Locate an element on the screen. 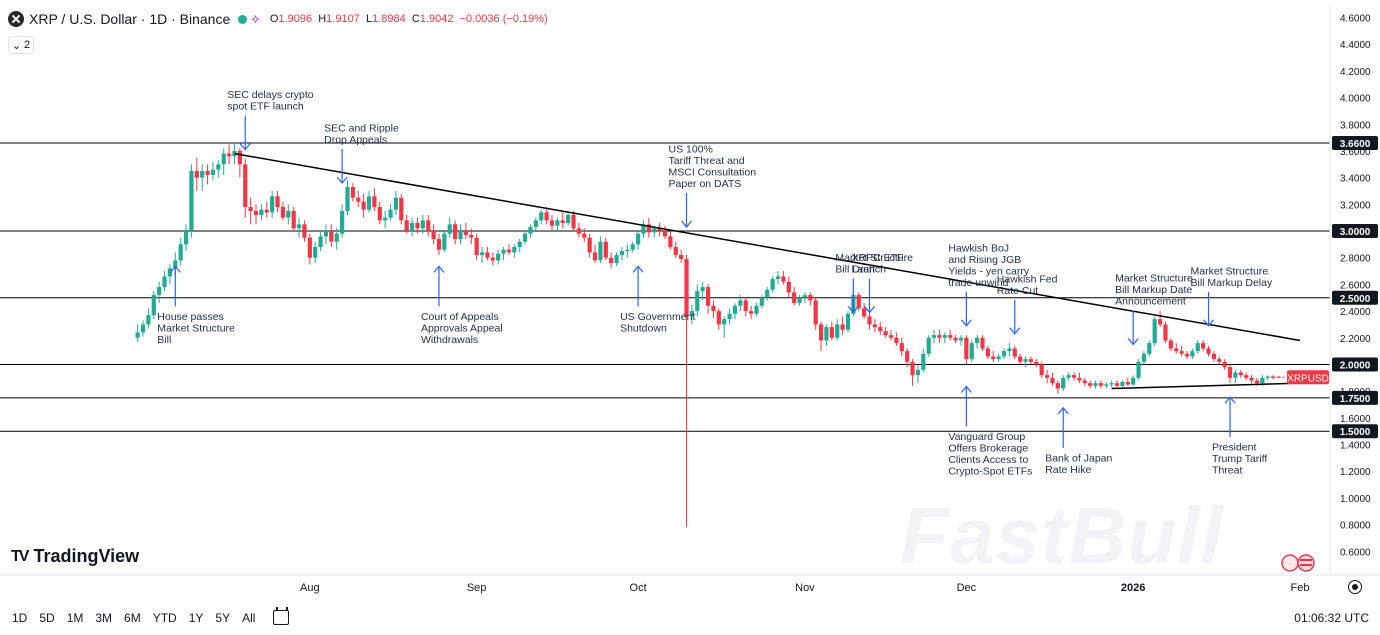 This screenshot has width=1380, height=635. annotation-text: spot ETF launch is located at coordinates (265, 107).